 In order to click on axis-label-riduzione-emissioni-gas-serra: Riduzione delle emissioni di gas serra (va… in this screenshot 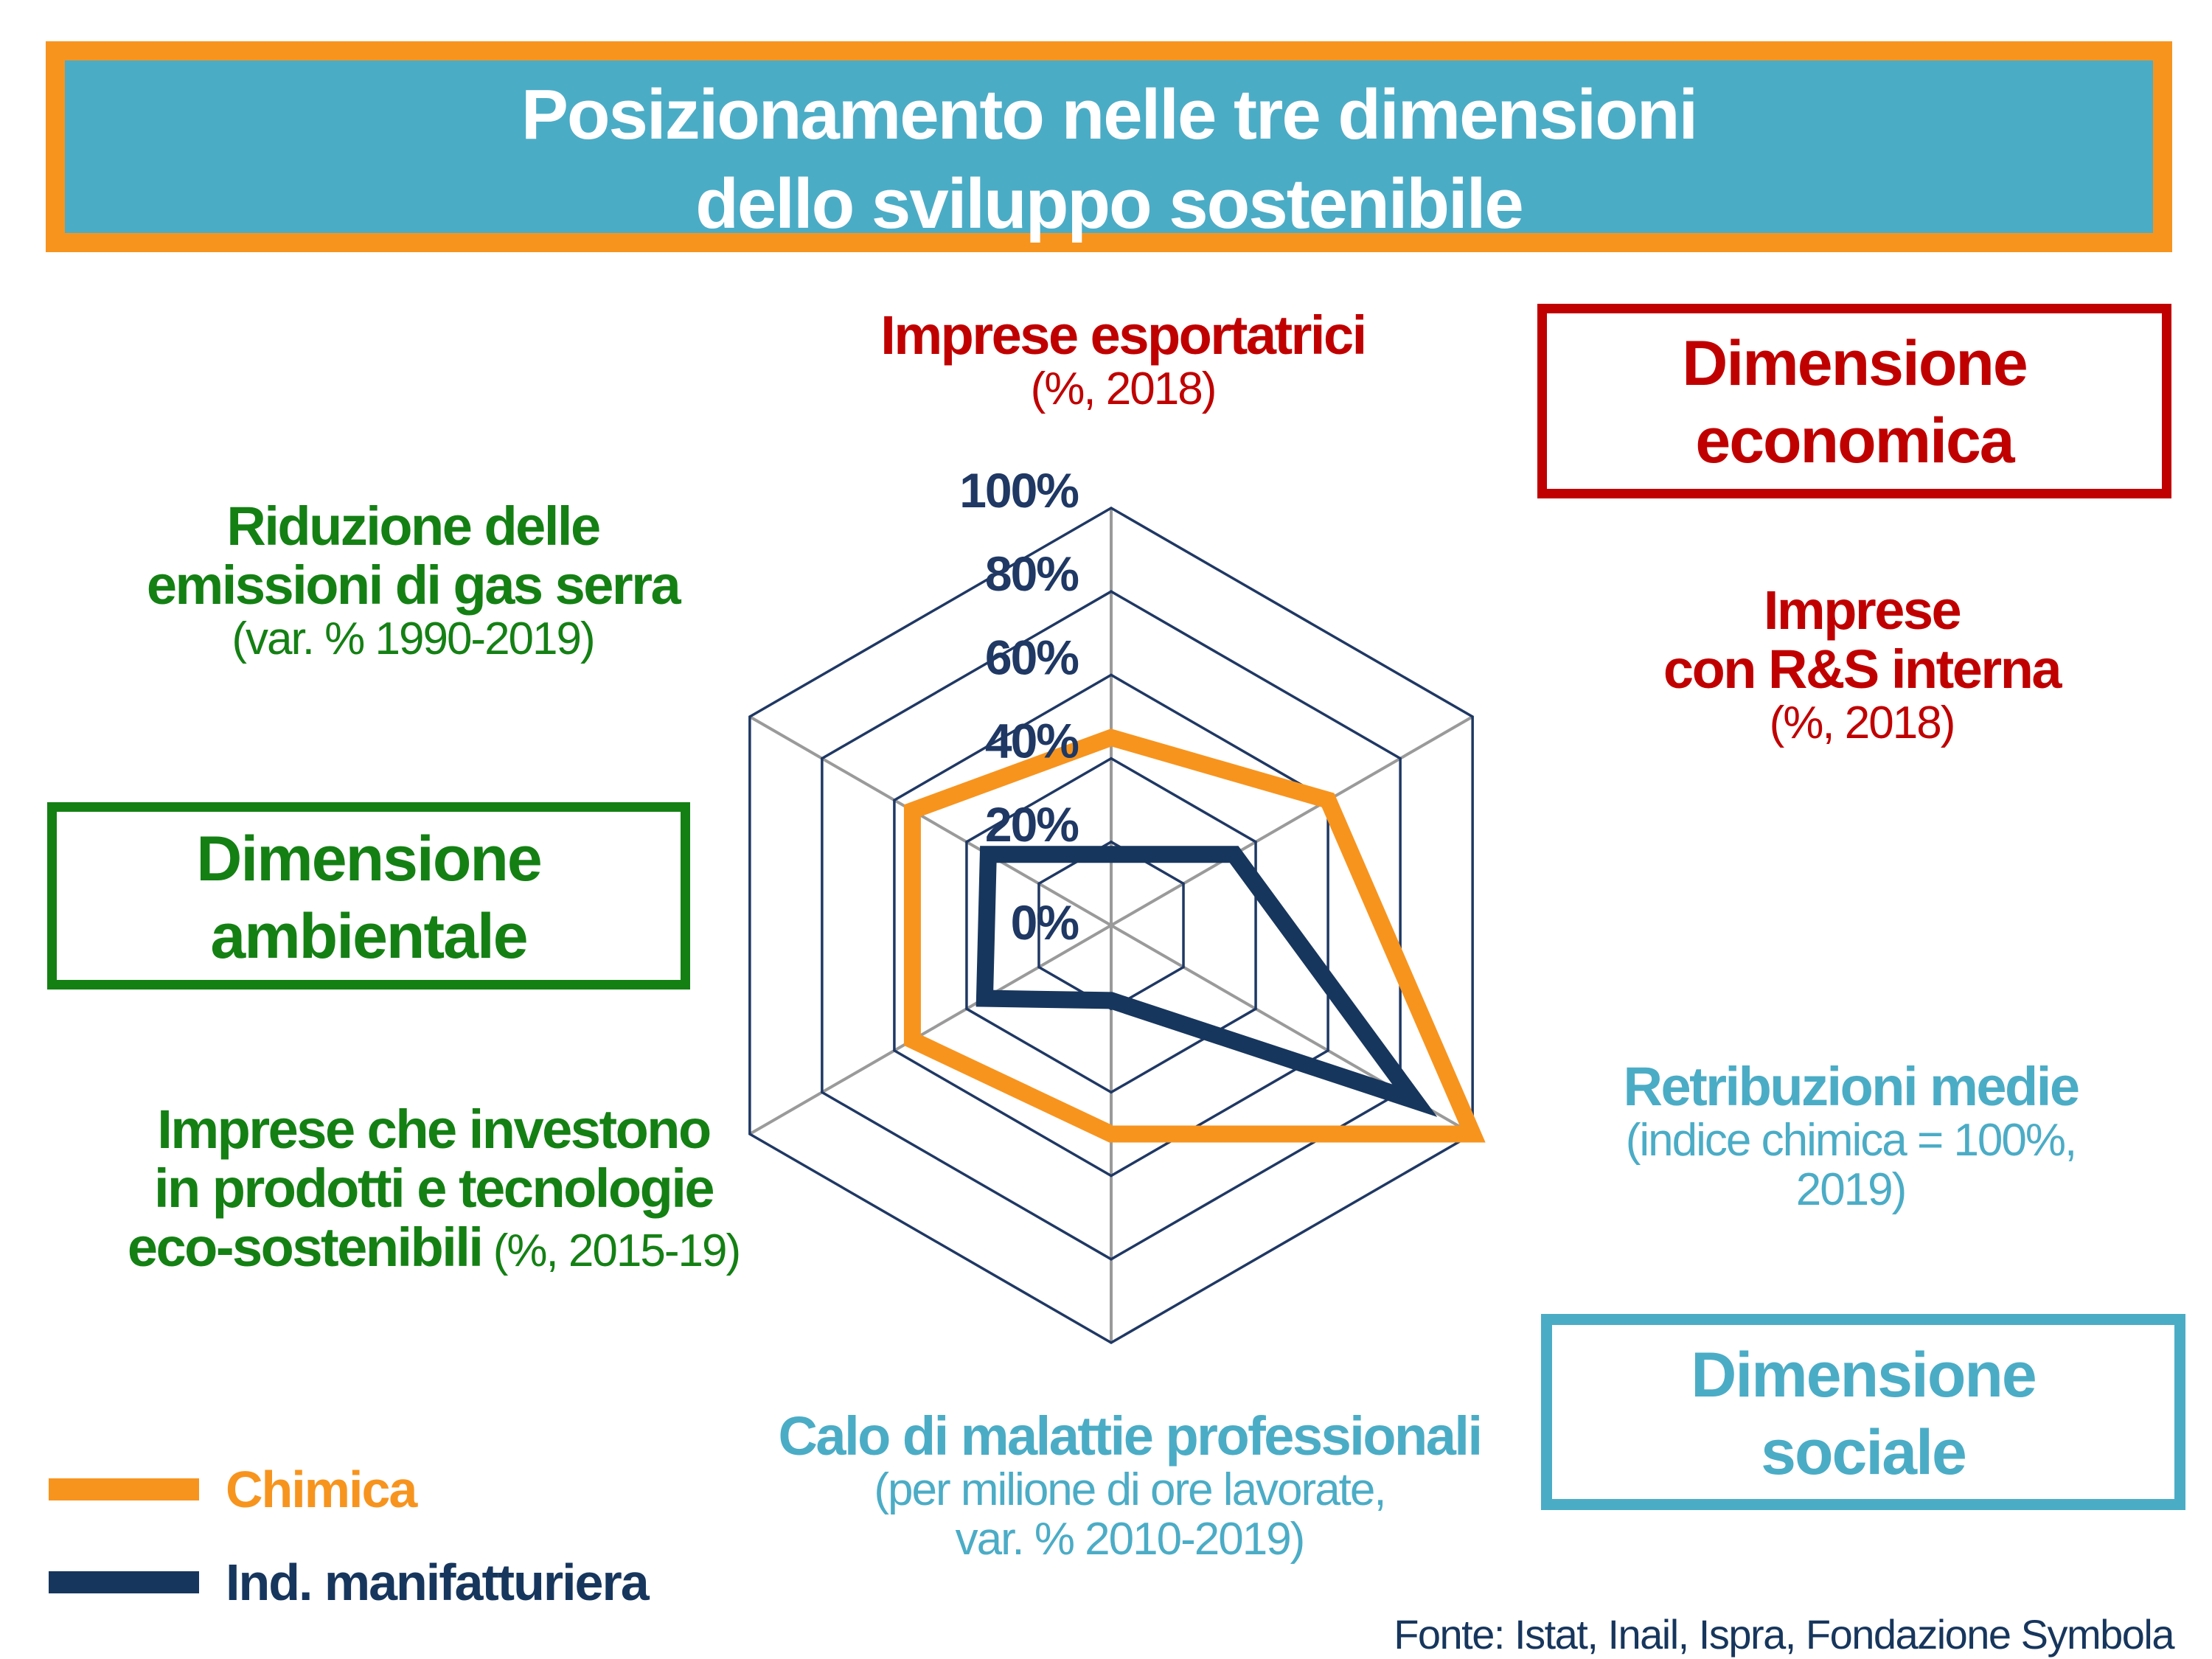, I will do `click(413, 579)`.